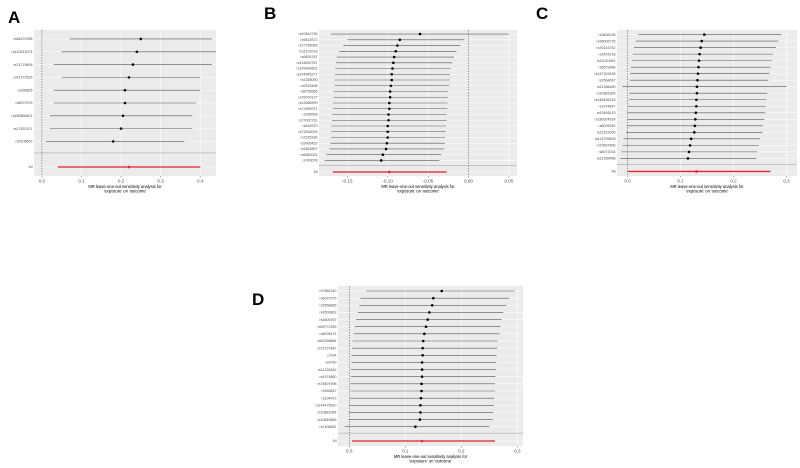  What do you see at coordinates (309, 57) in the screenshot?
I see `snp-label: rs9826767` at bounding box center [309, 57].